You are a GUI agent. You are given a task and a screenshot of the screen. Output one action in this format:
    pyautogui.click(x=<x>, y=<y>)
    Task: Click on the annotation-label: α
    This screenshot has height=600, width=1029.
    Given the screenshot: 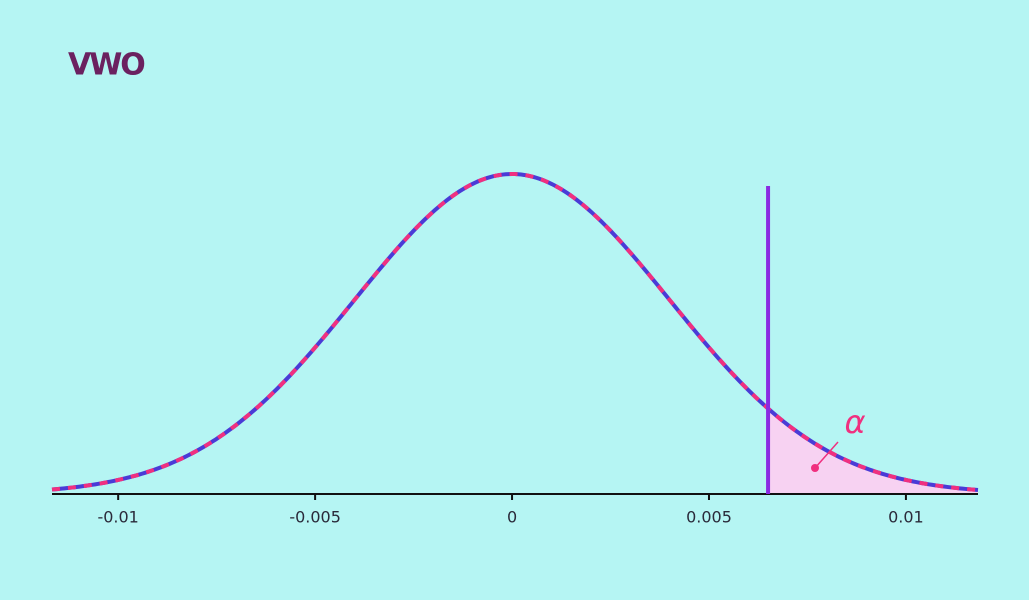 What is the action you would take?
    pyautogui.click(x=854, y=422)
    